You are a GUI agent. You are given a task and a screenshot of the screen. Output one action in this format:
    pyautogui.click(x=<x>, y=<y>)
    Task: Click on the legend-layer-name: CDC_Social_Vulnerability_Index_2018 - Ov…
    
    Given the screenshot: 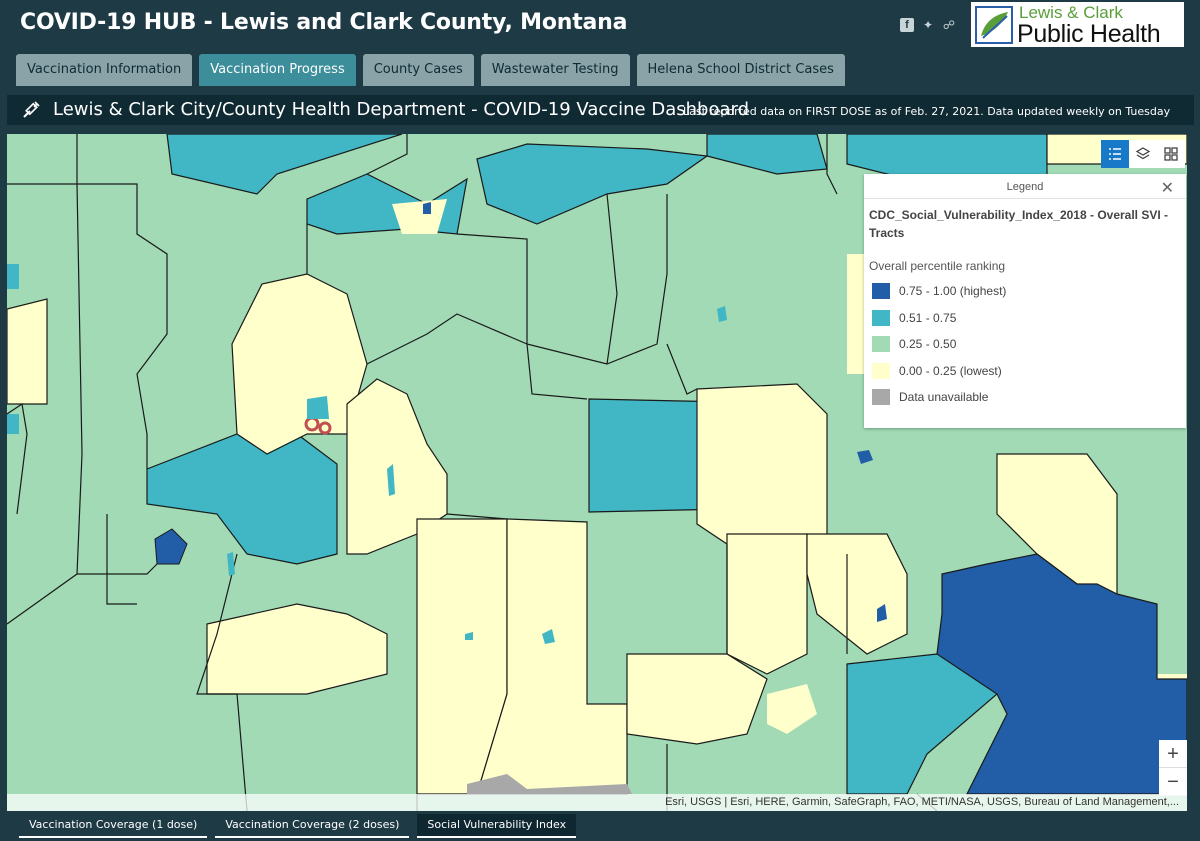 What is the action you would take?
    pyautogui.click(x=1019, y=224)
    